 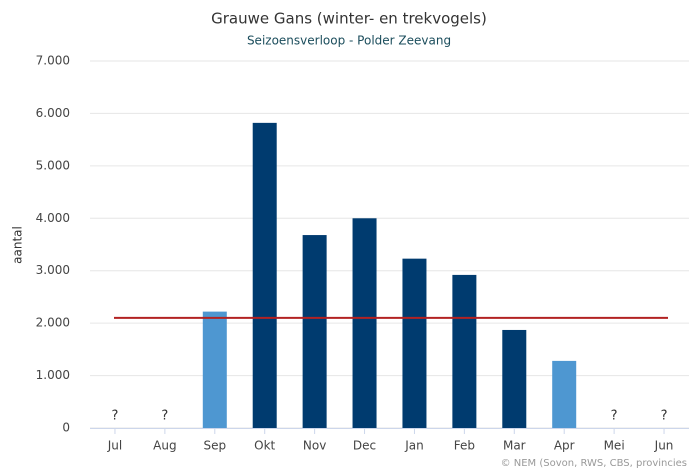 What do you see at coordinates (264, 446) in the screenshot?
I see `x-tick-label: Okt` at bounding box center [264, 446].